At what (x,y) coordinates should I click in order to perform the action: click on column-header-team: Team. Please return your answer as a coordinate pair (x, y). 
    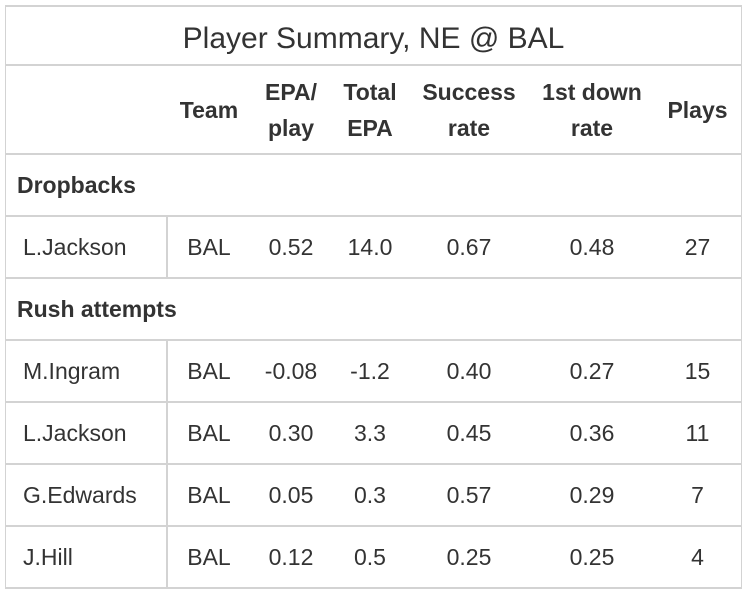
    Looking at the image, I should click on (209, 109).